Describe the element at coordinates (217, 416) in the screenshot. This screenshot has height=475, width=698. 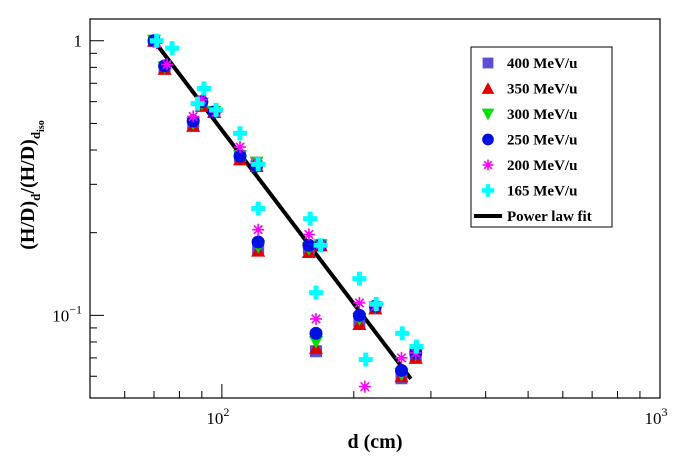
I see `x-tick-label: 10²` at that location.